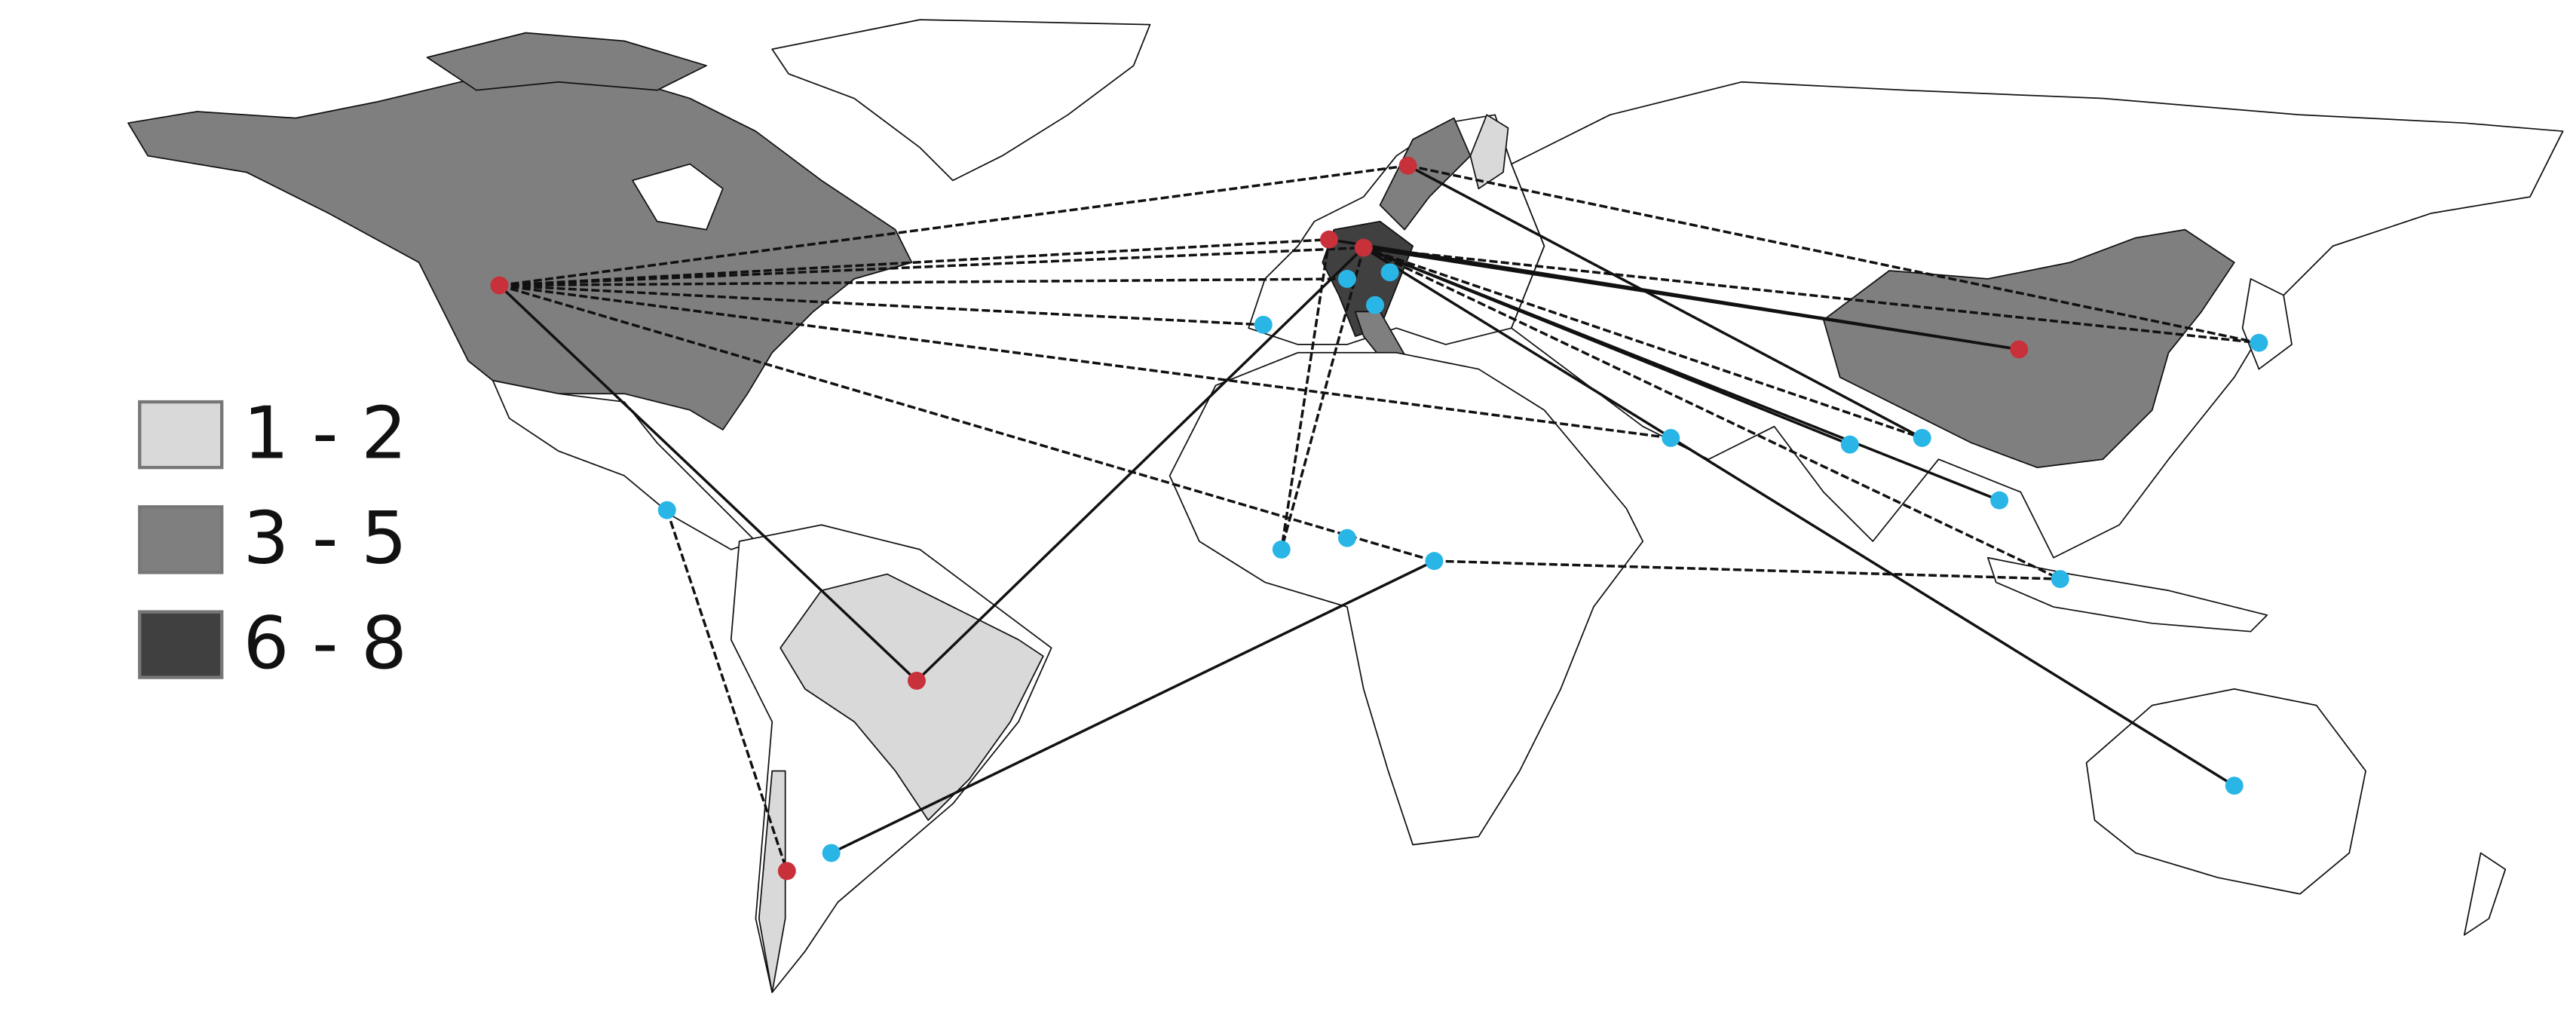 This screenshot has width=2576, height=1017. I want to click on australia, so click(2225, 791).